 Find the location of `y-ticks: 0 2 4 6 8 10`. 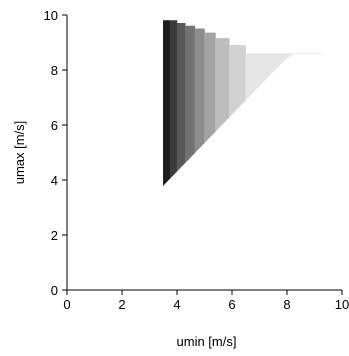

y-ticks: 0 2 4 6 8 10 is located at coordinates (55, 153).